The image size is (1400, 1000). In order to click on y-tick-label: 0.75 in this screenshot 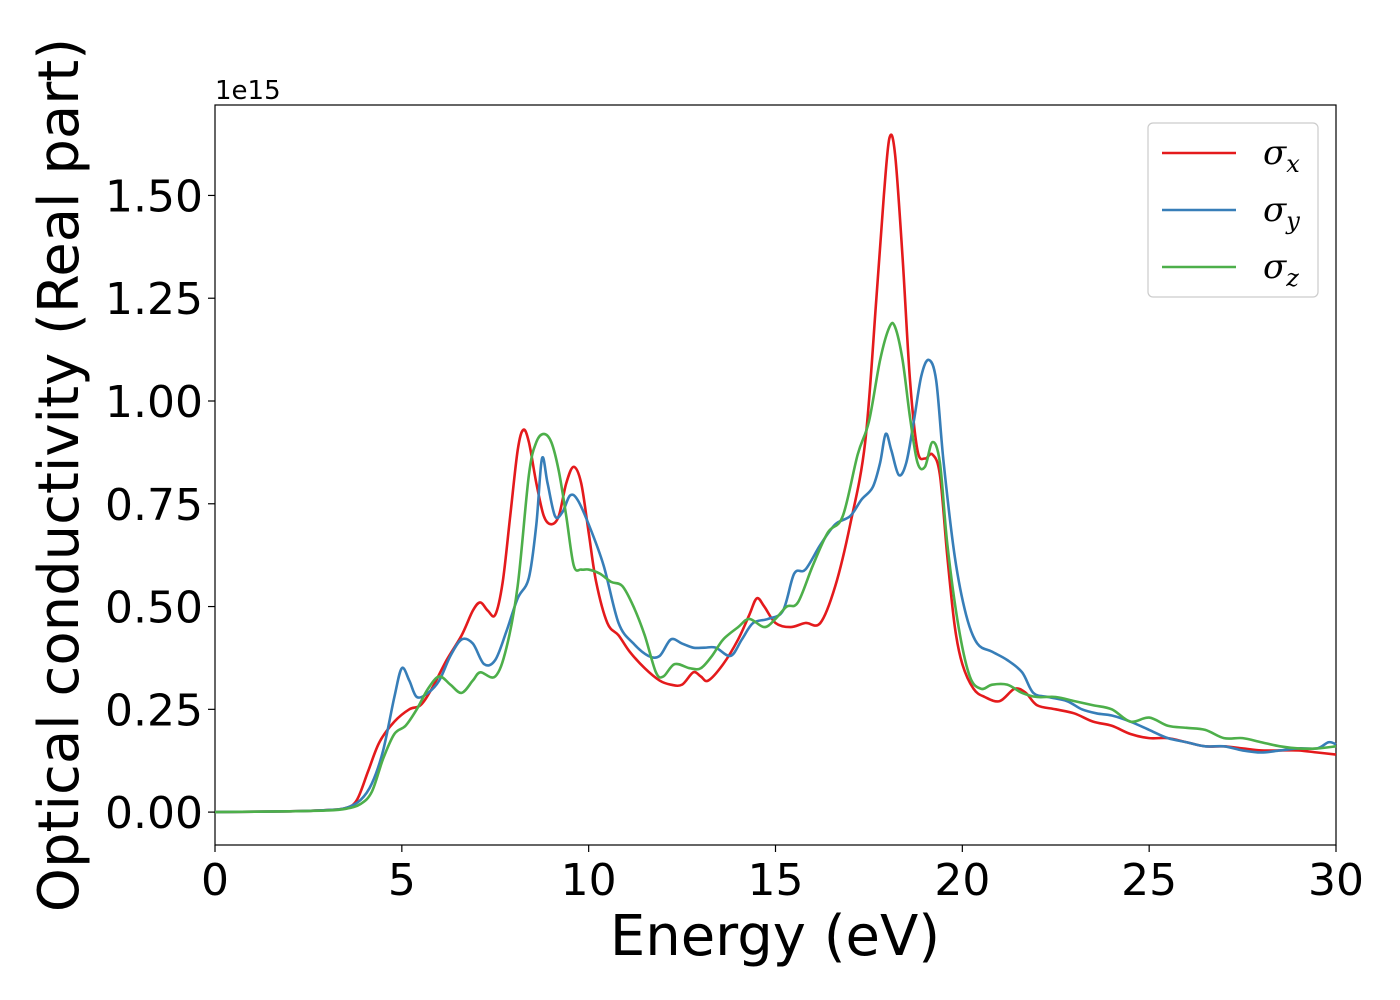, I will do `click(154, 505)`.